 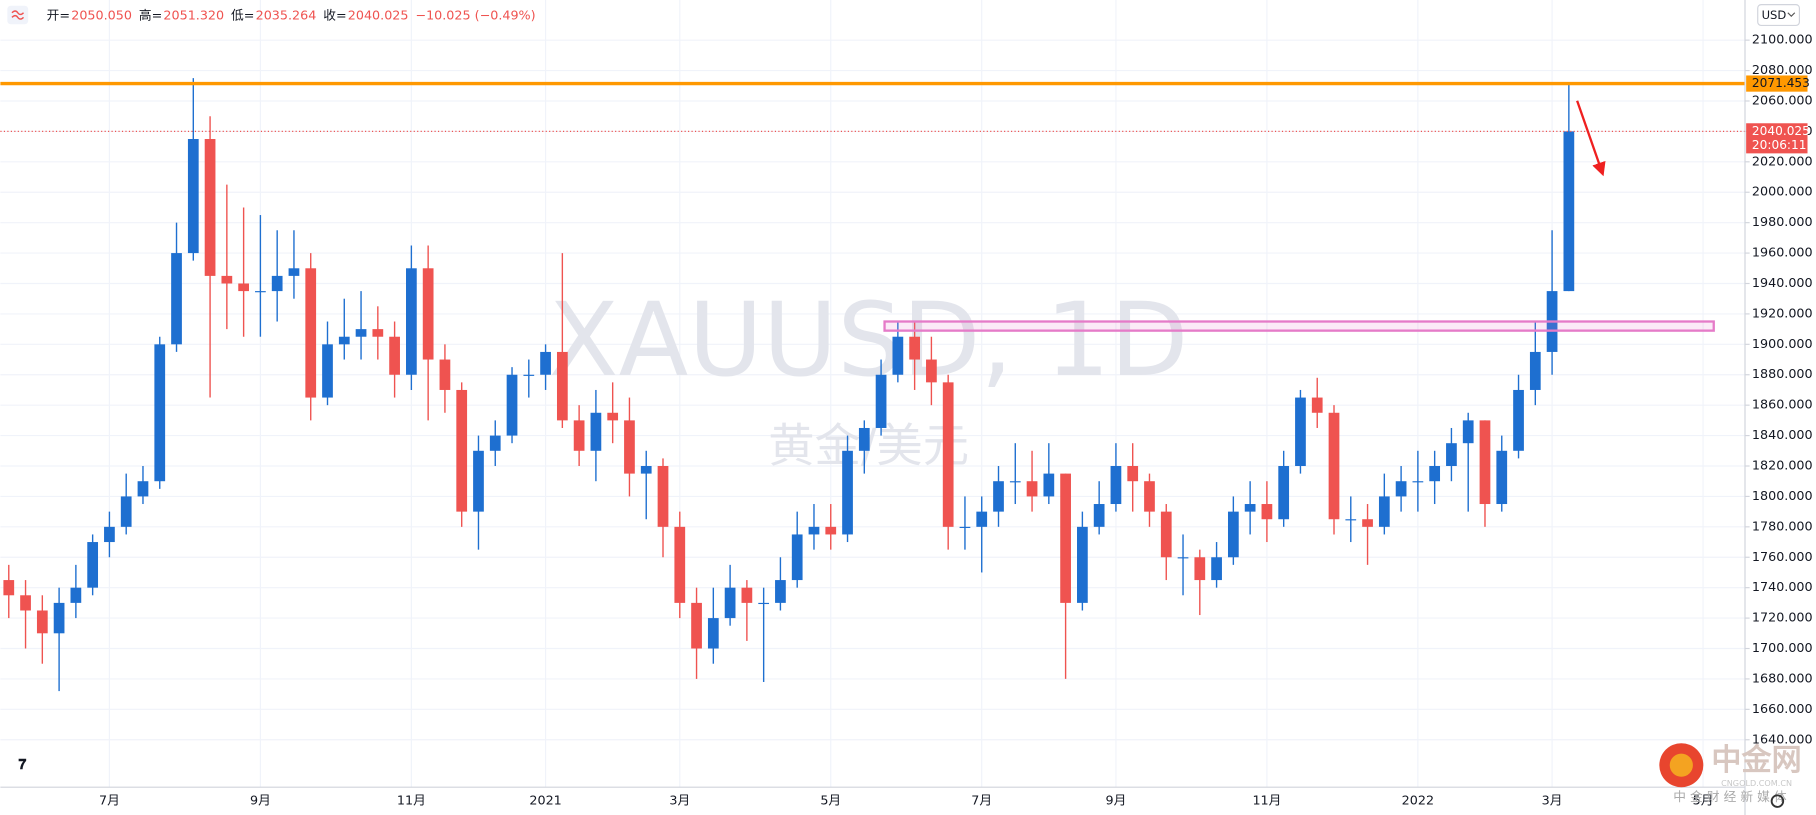 I want to click on y-tick-label: 1780.000, so click(x=1782, y=526).